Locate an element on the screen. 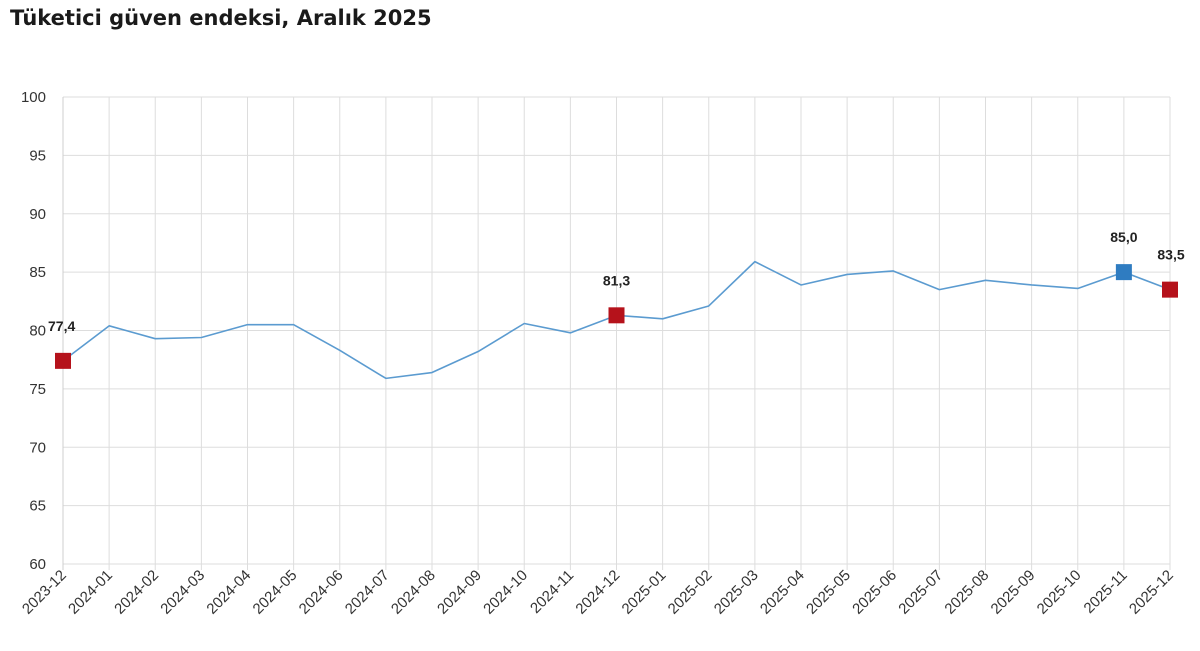 This screenshot has height=651, width=1200. x-tick-label: 2025-11 is located at coordinates (1106, 592).